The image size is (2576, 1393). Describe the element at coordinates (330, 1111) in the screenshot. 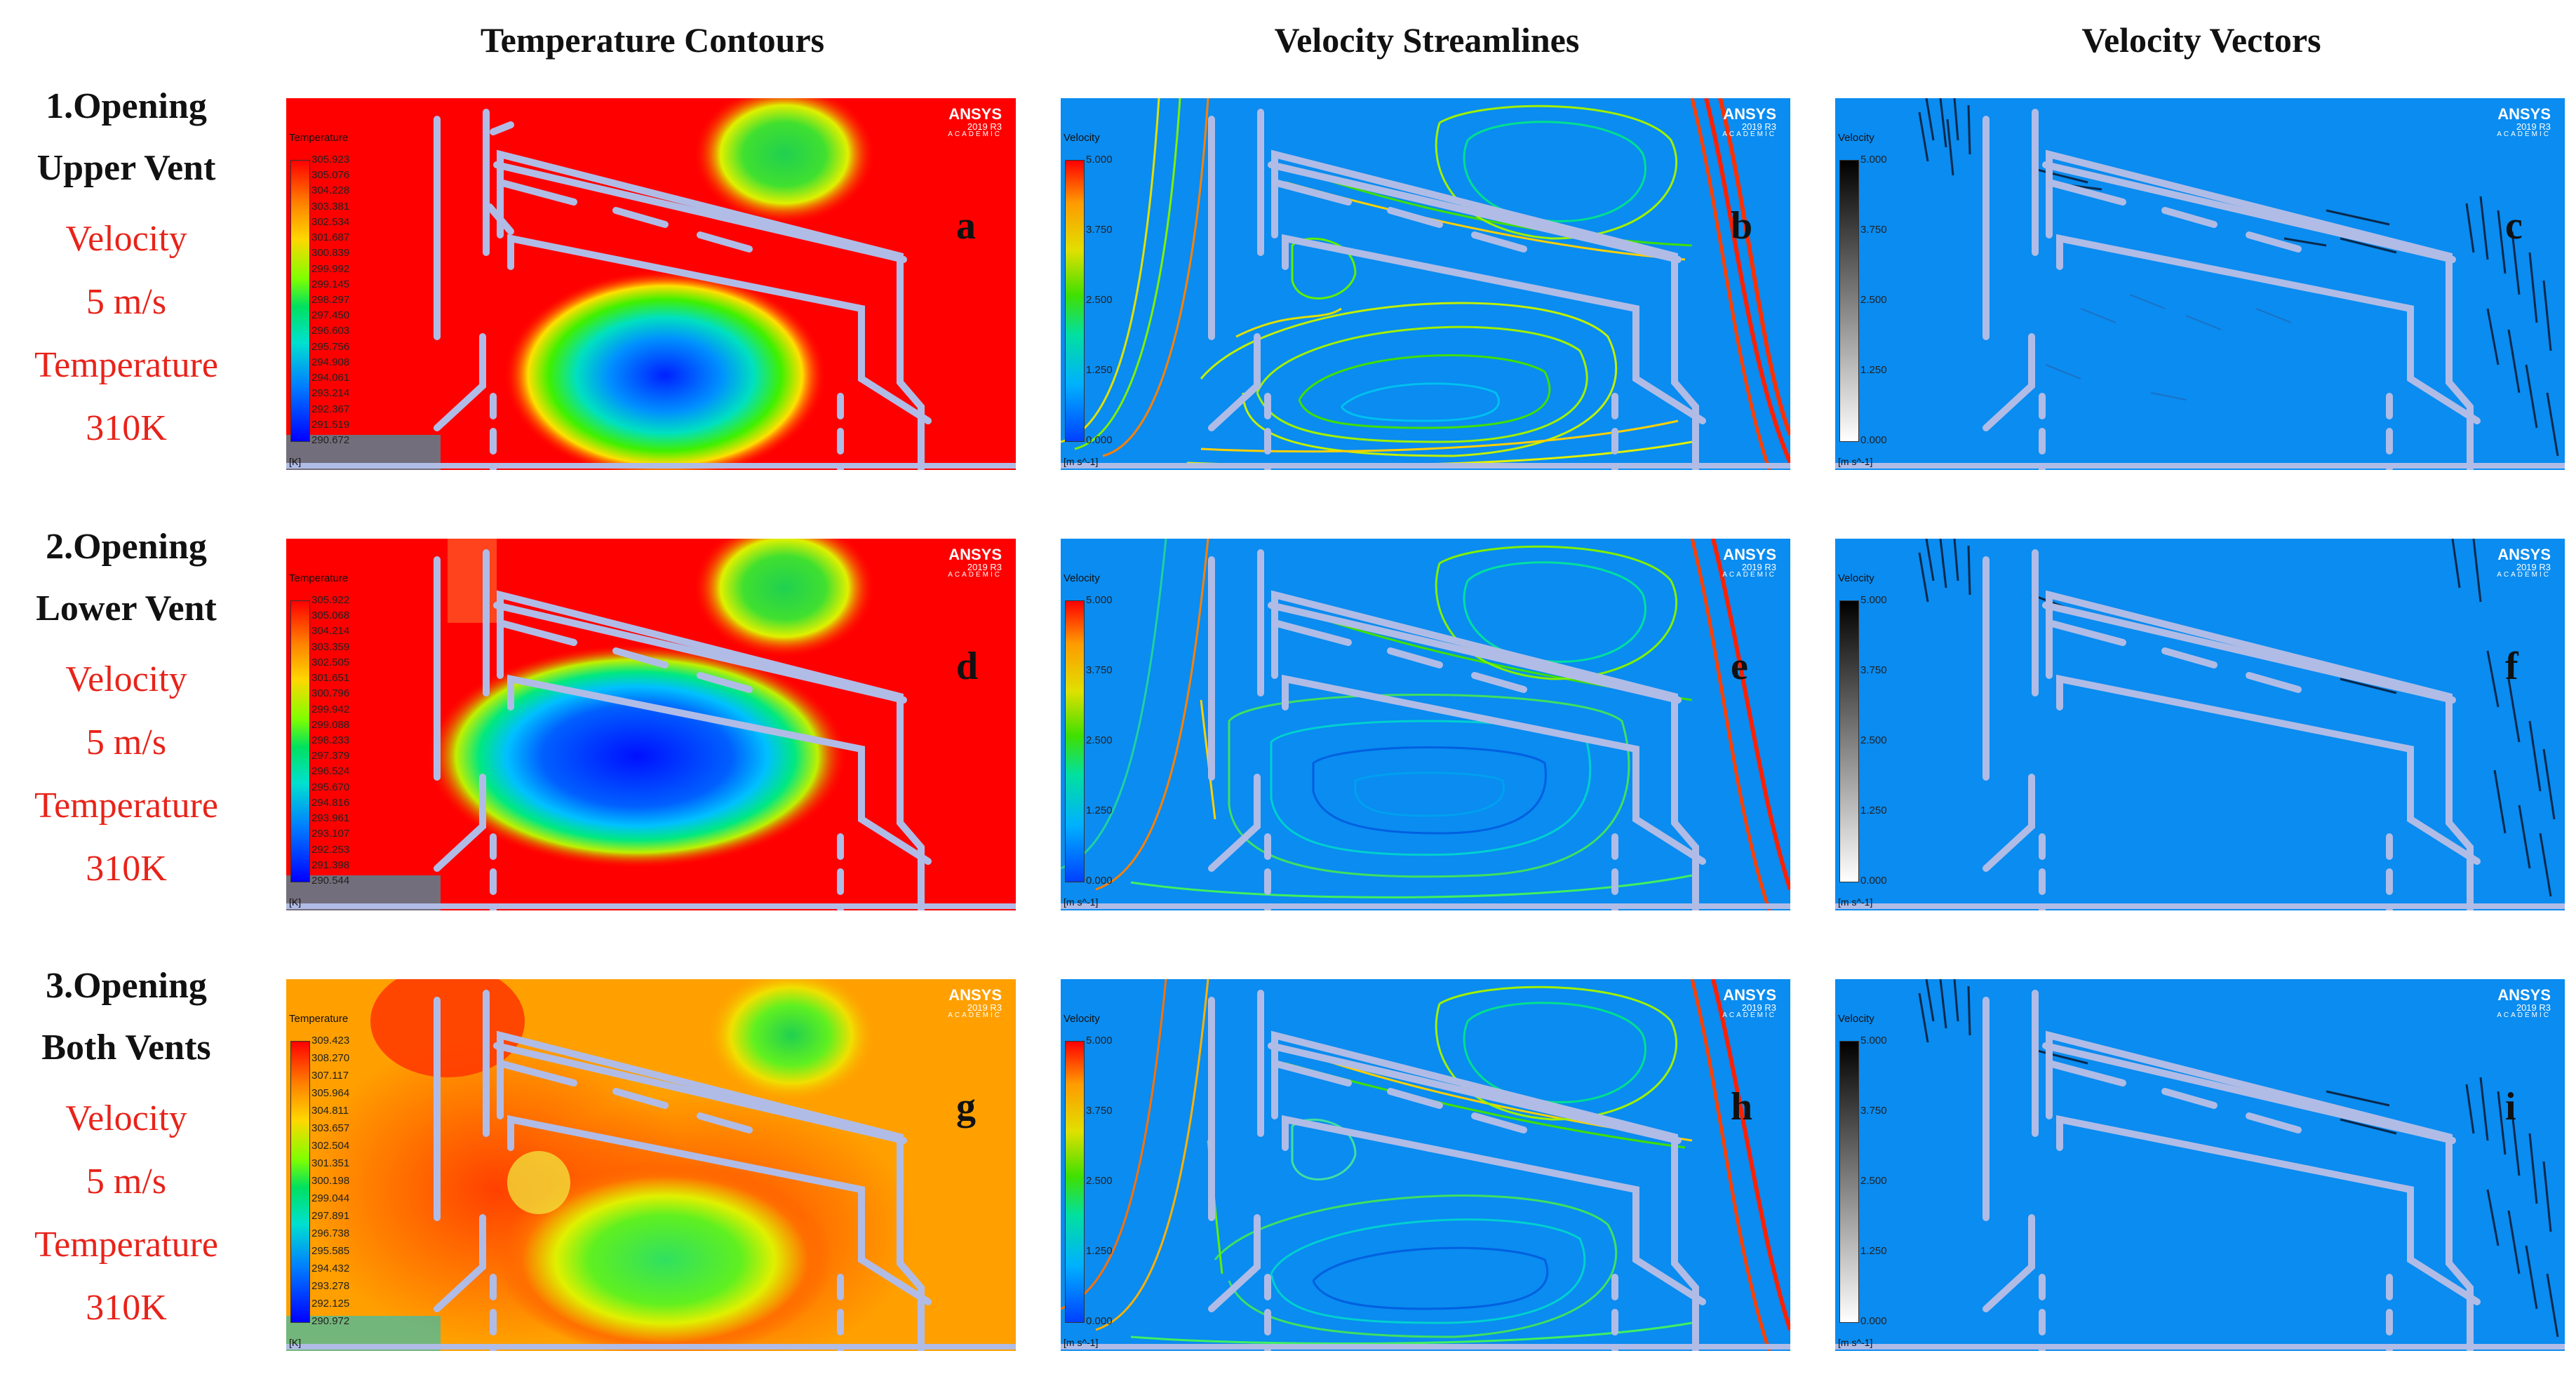

I see `legend-tick-label: 304.811` at that location.